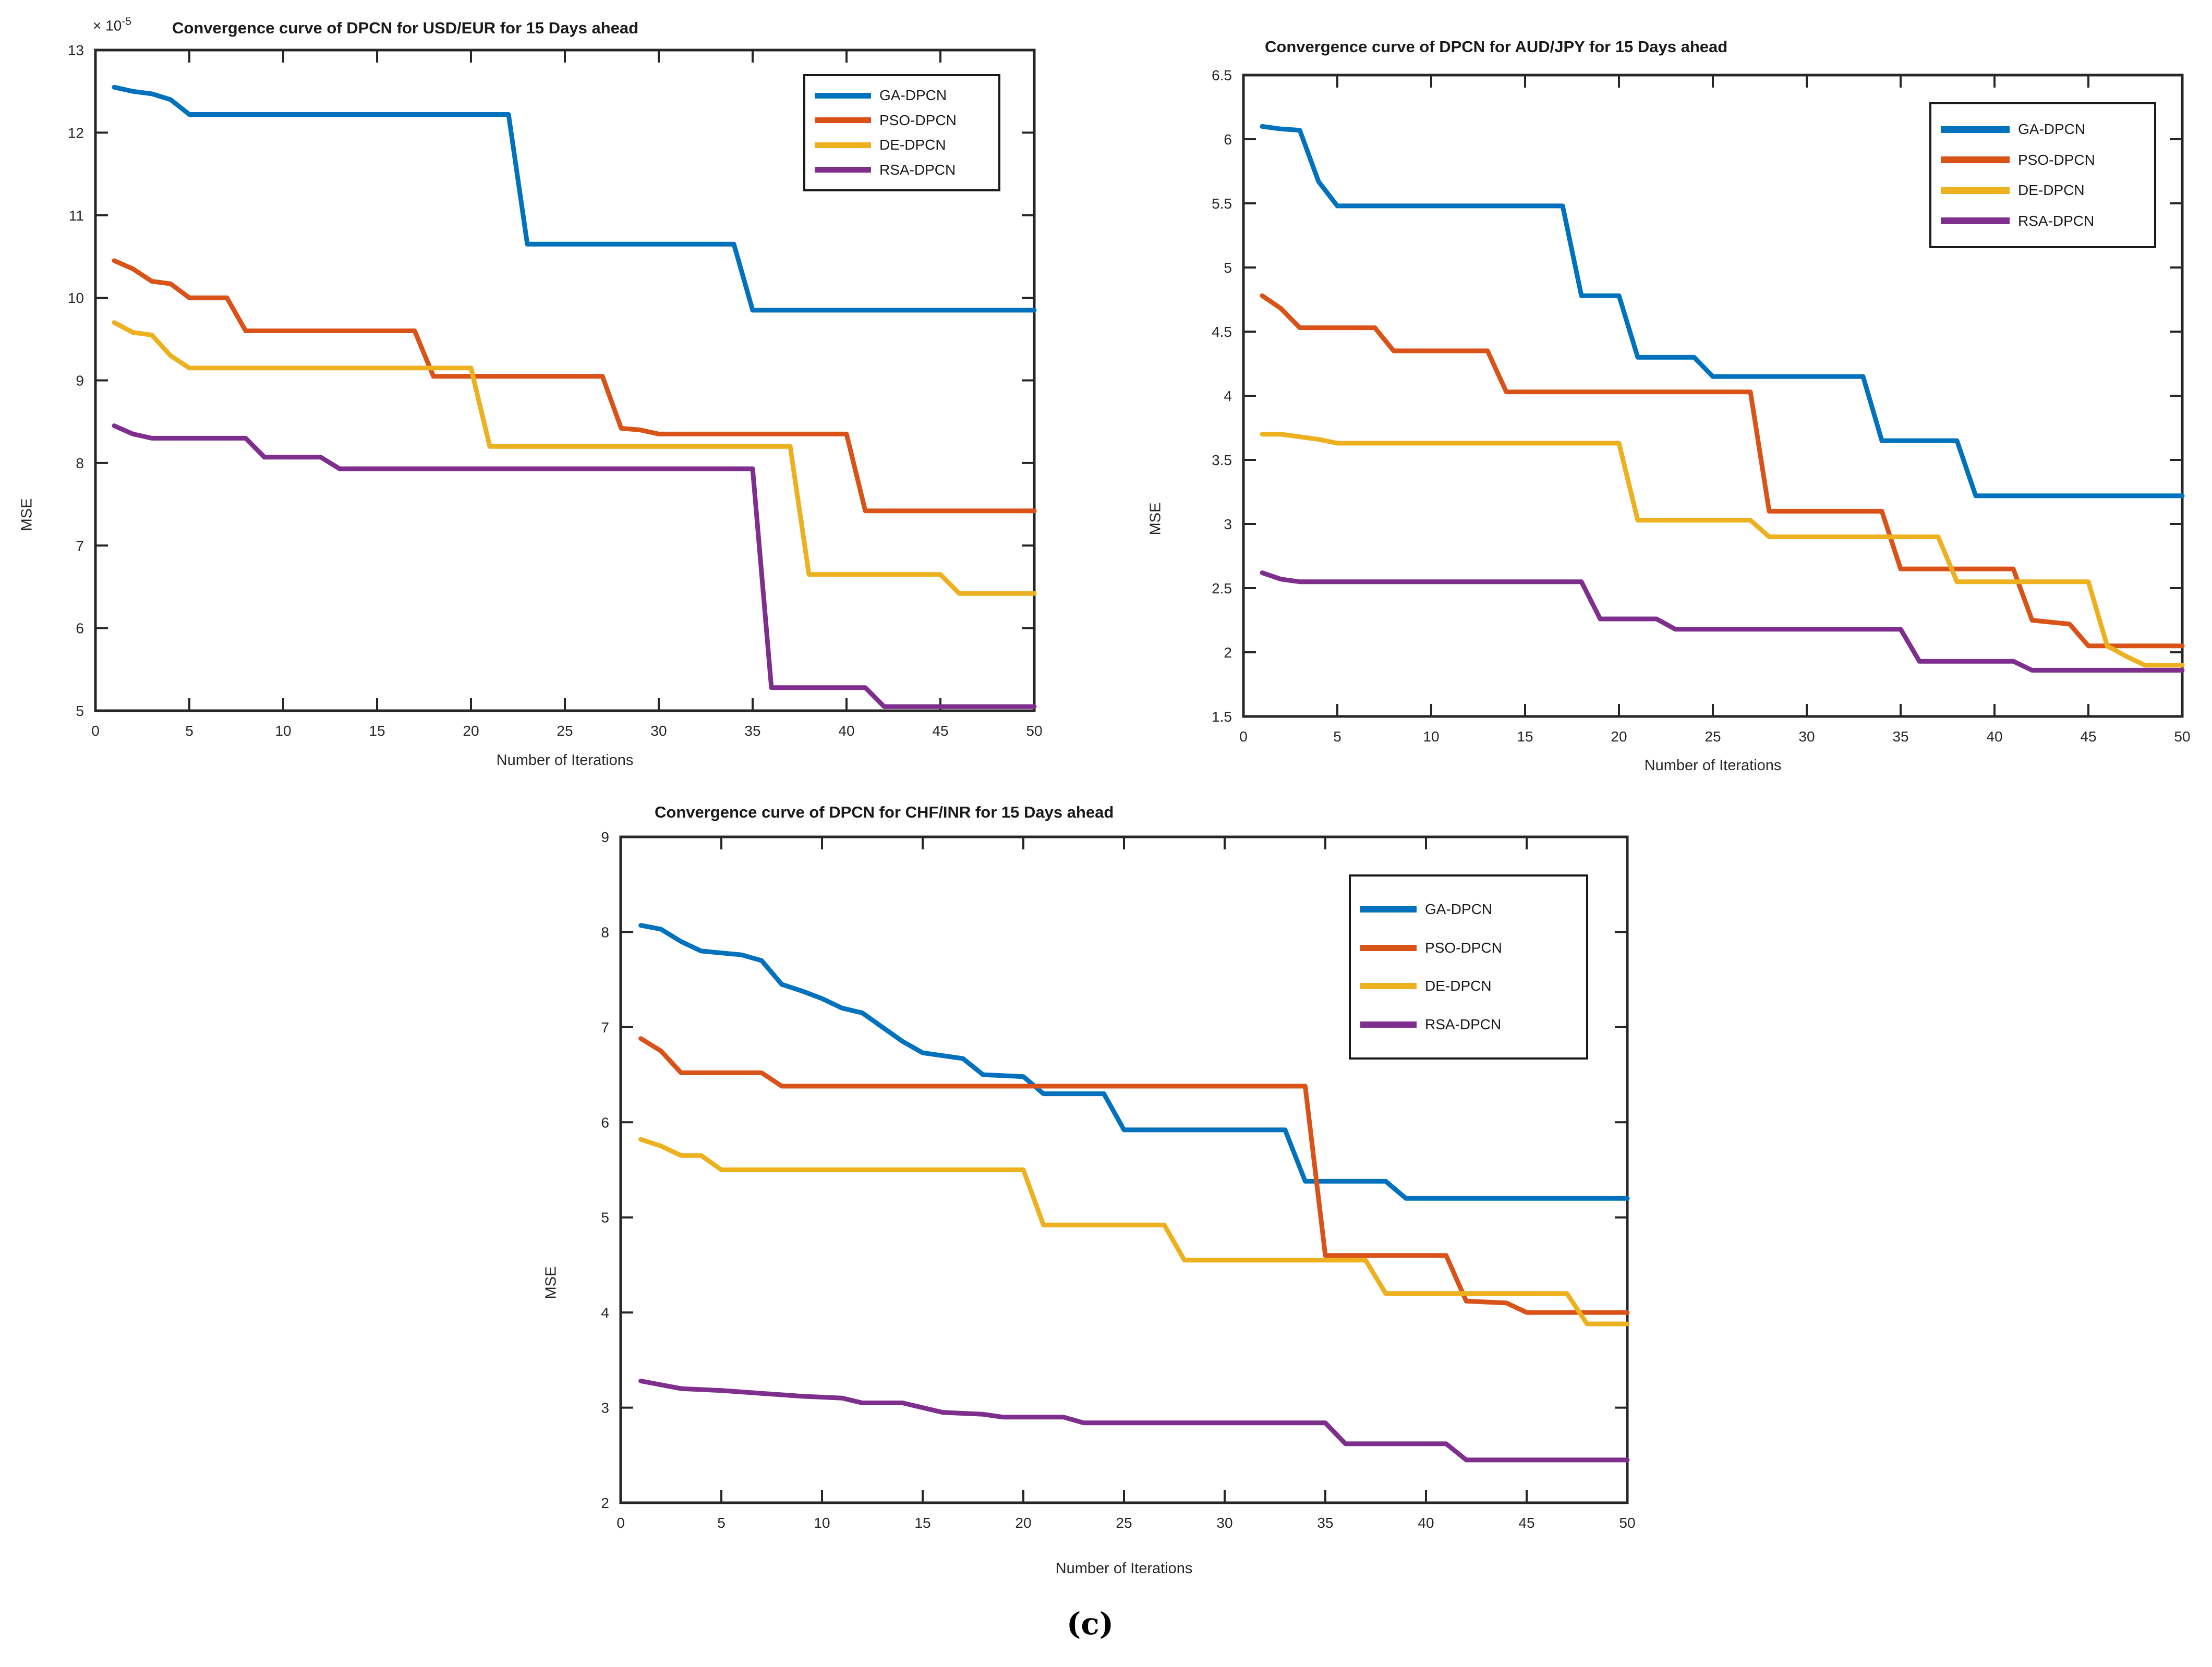  What do you see at coordinates (126, 22) in the screenshot?
I see `exponent-value: -5` at bounding box center [126, 22].